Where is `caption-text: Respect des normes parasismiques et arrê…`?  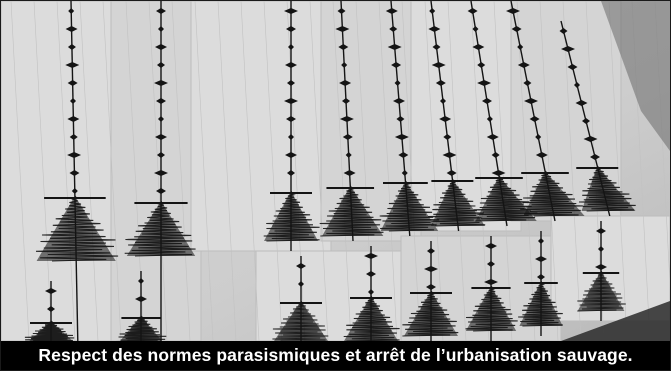
caption-text: Respect des normes parasismiques et arrê… is located at coordinates (335, 355).